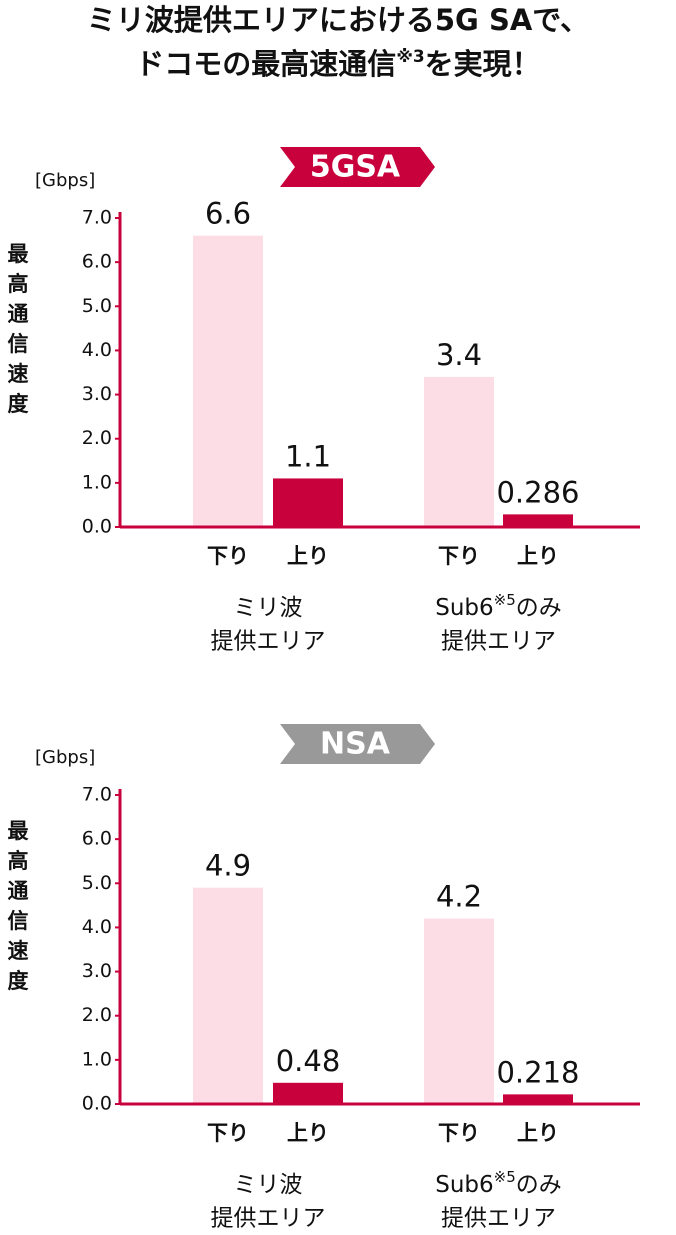  I want to click on value-label: 4.9, so click(228, 866).